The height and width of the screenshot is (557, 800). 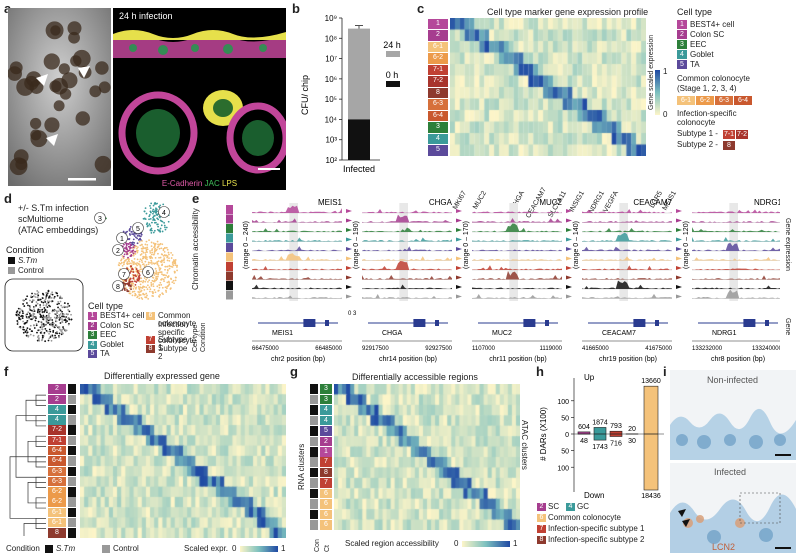 I want to click on track-range: (range 0 – 140), so click(x=576, y=245).